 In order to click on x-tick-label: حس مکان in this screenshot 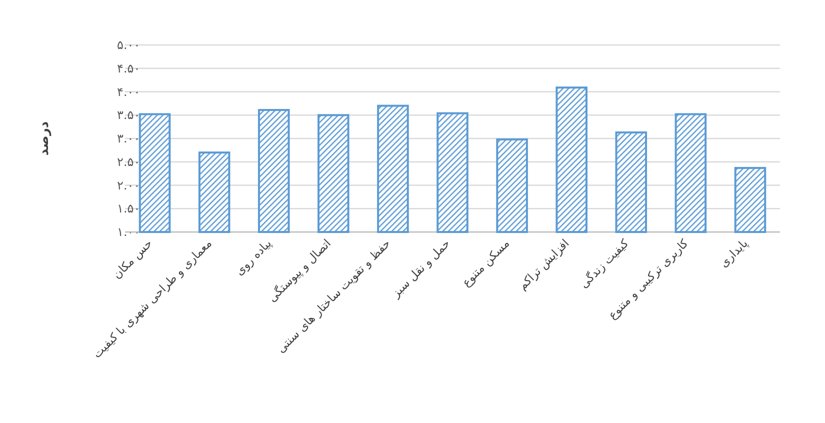, I will do `click(132, 259)`.